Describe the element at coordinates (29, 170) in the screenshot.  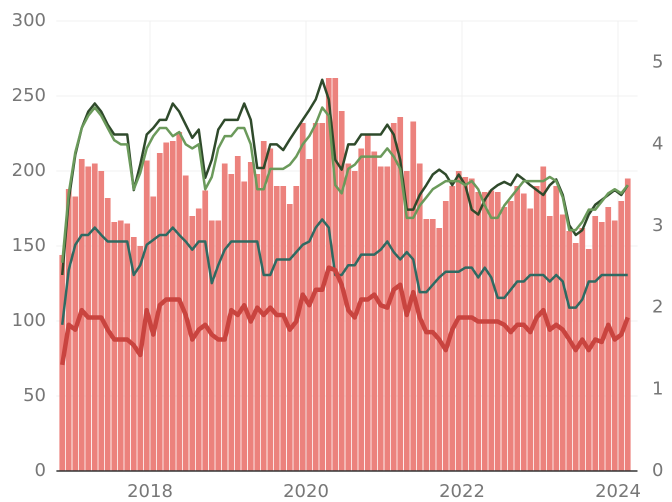
I see `y-tick-label: 200` at that location.